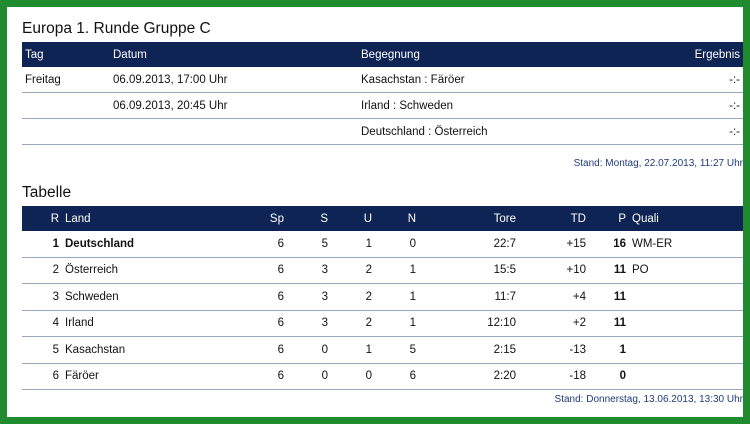 Image resolution: width=750 pixels, height=424 pixels. What do you see at coordinates (498, 131) in the screenshot?
I see `game-begegnung: Deutschland : Österreich` at bounding box center [498, 131].